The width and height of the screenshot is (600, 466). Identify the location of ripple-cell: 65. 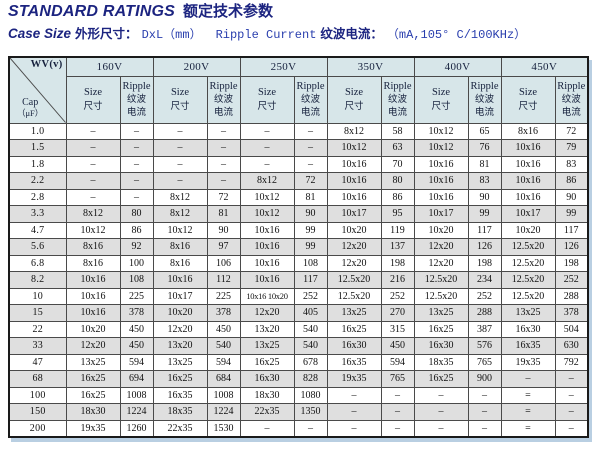
(484, 131).